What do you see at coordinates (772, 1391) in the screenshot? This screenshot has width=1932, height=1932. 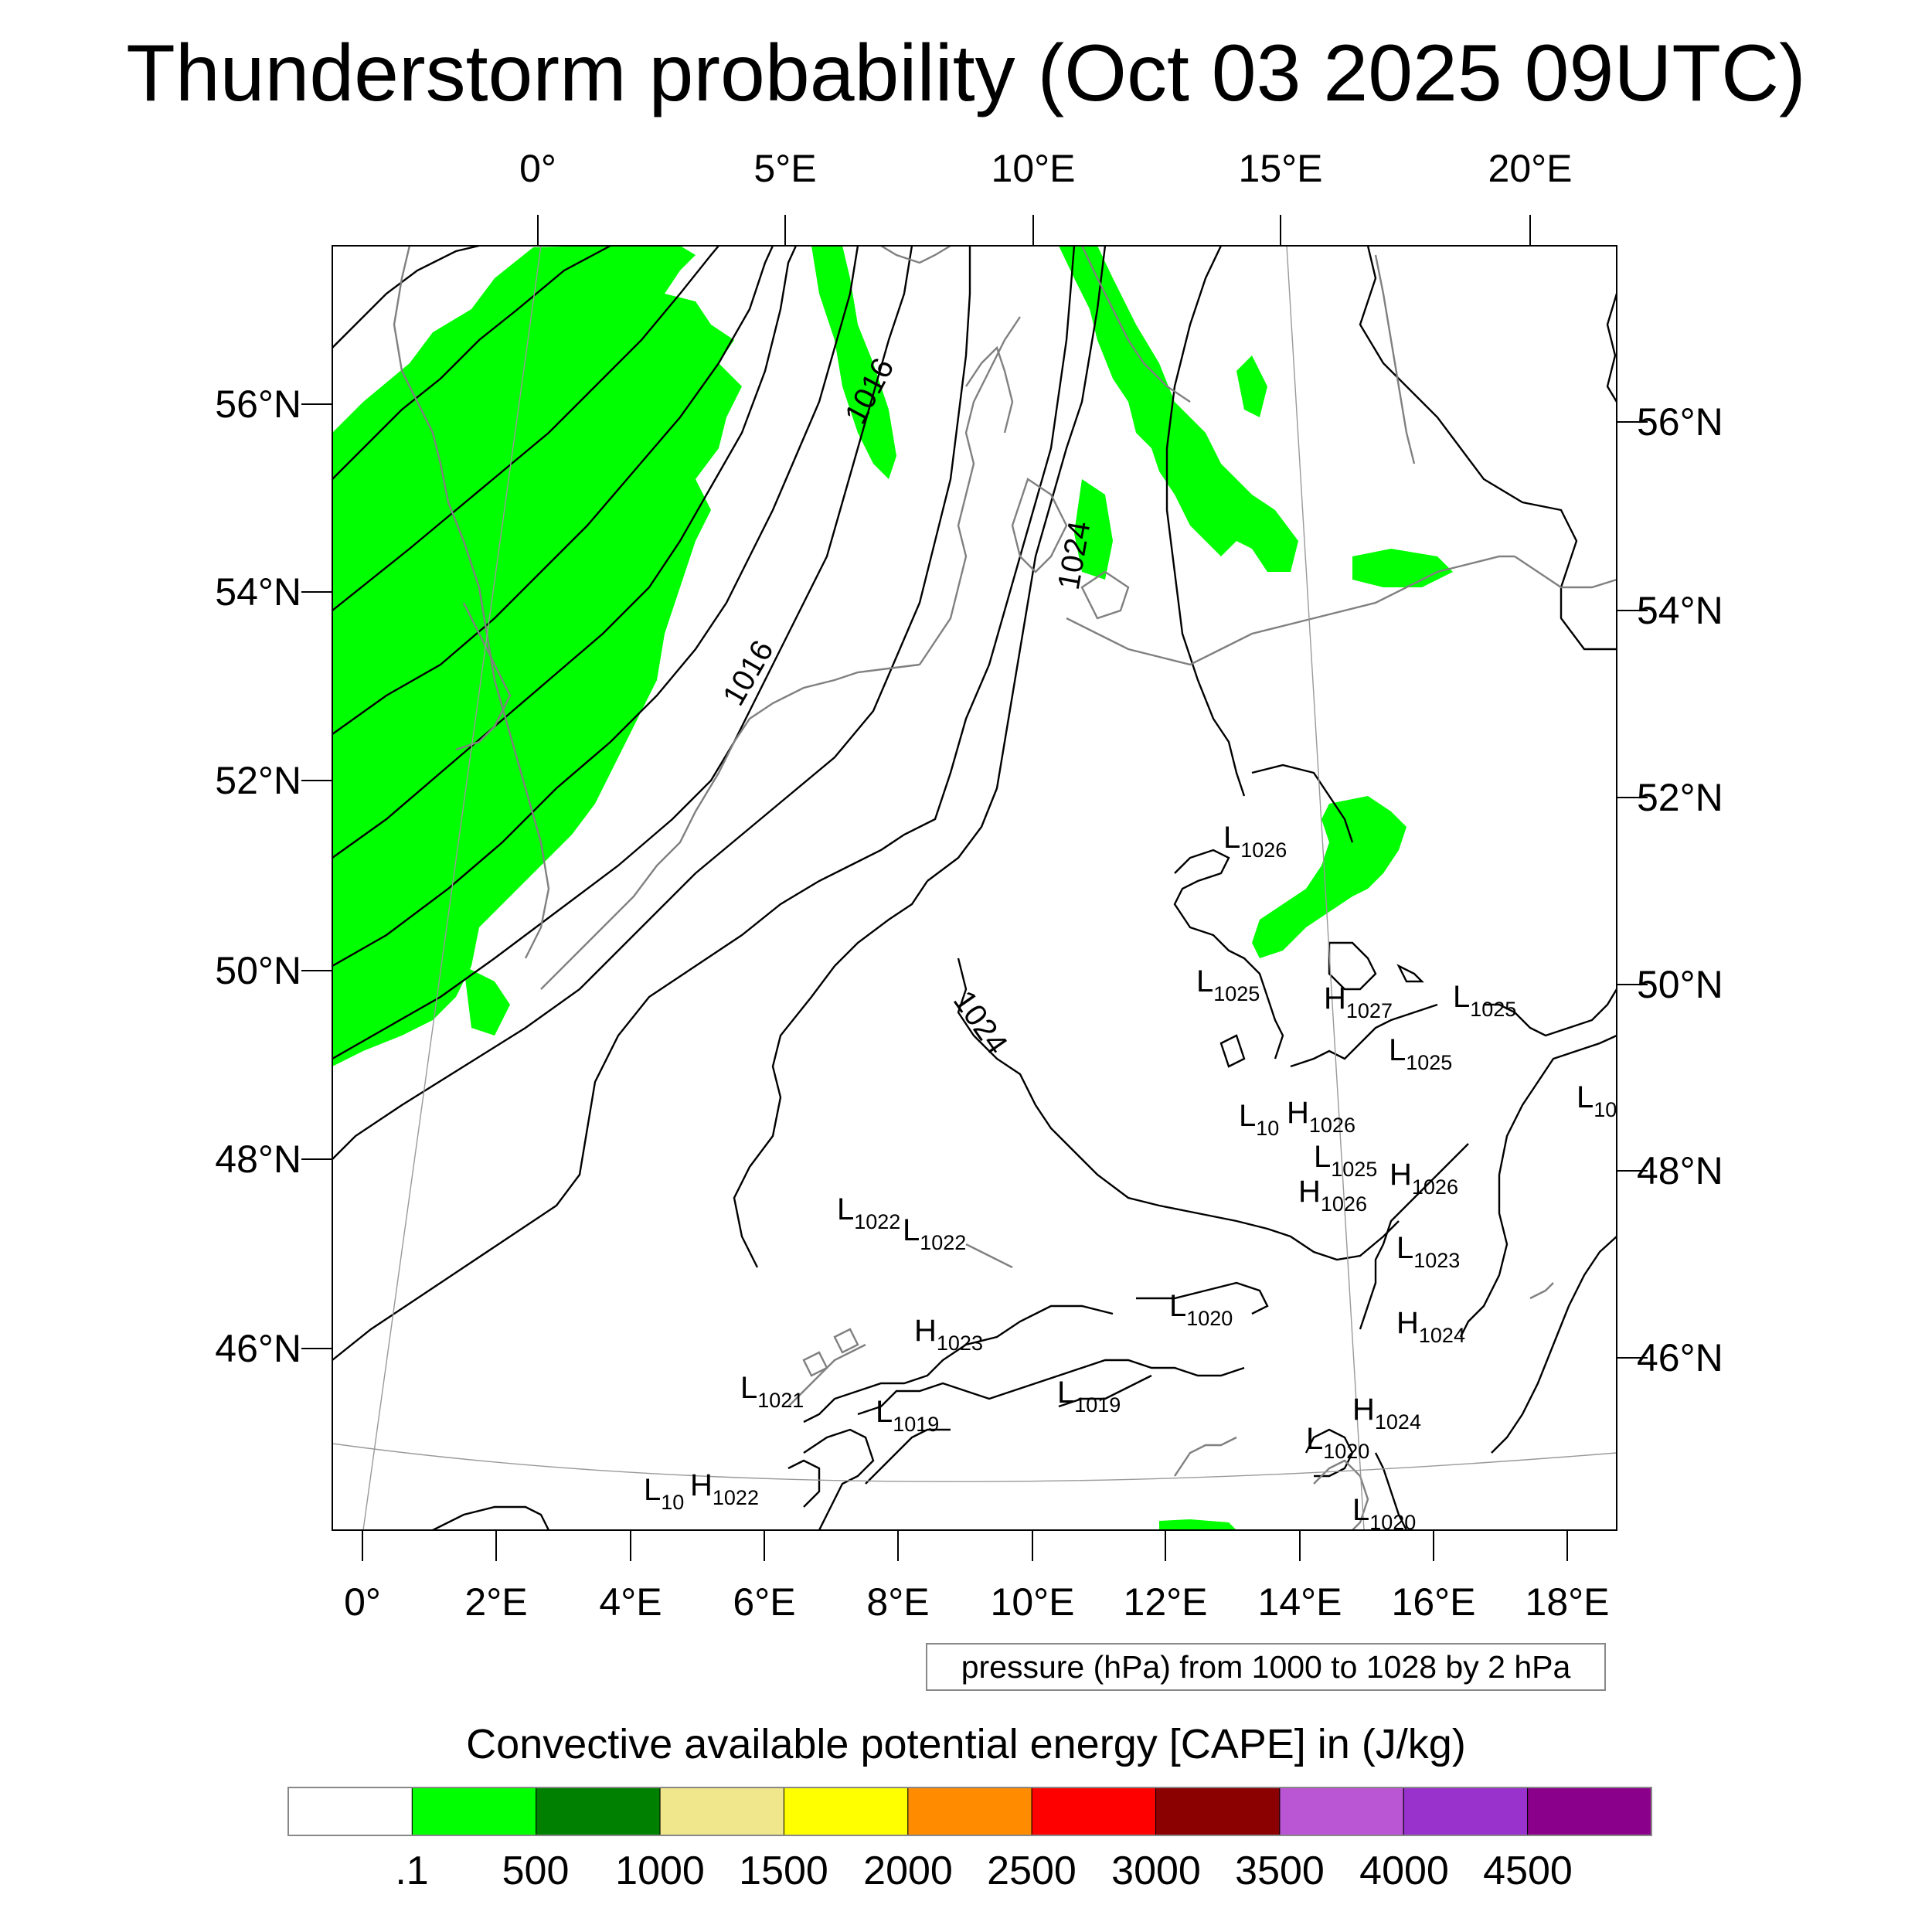 I see `pressure-center: L1021` at bounding box center [772, 1391].